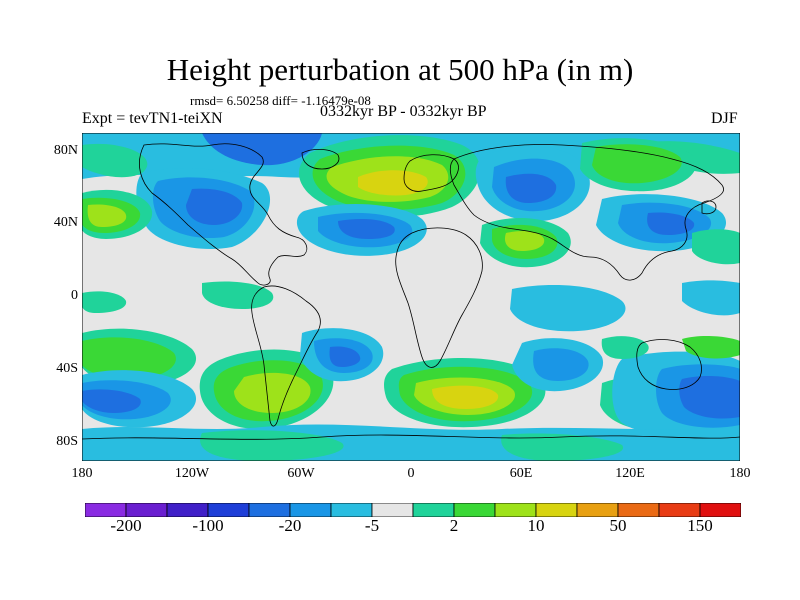  Describe the element at coordinates (521, 473) in the screenshot. I see `x-tick-label: 60E` at that location.